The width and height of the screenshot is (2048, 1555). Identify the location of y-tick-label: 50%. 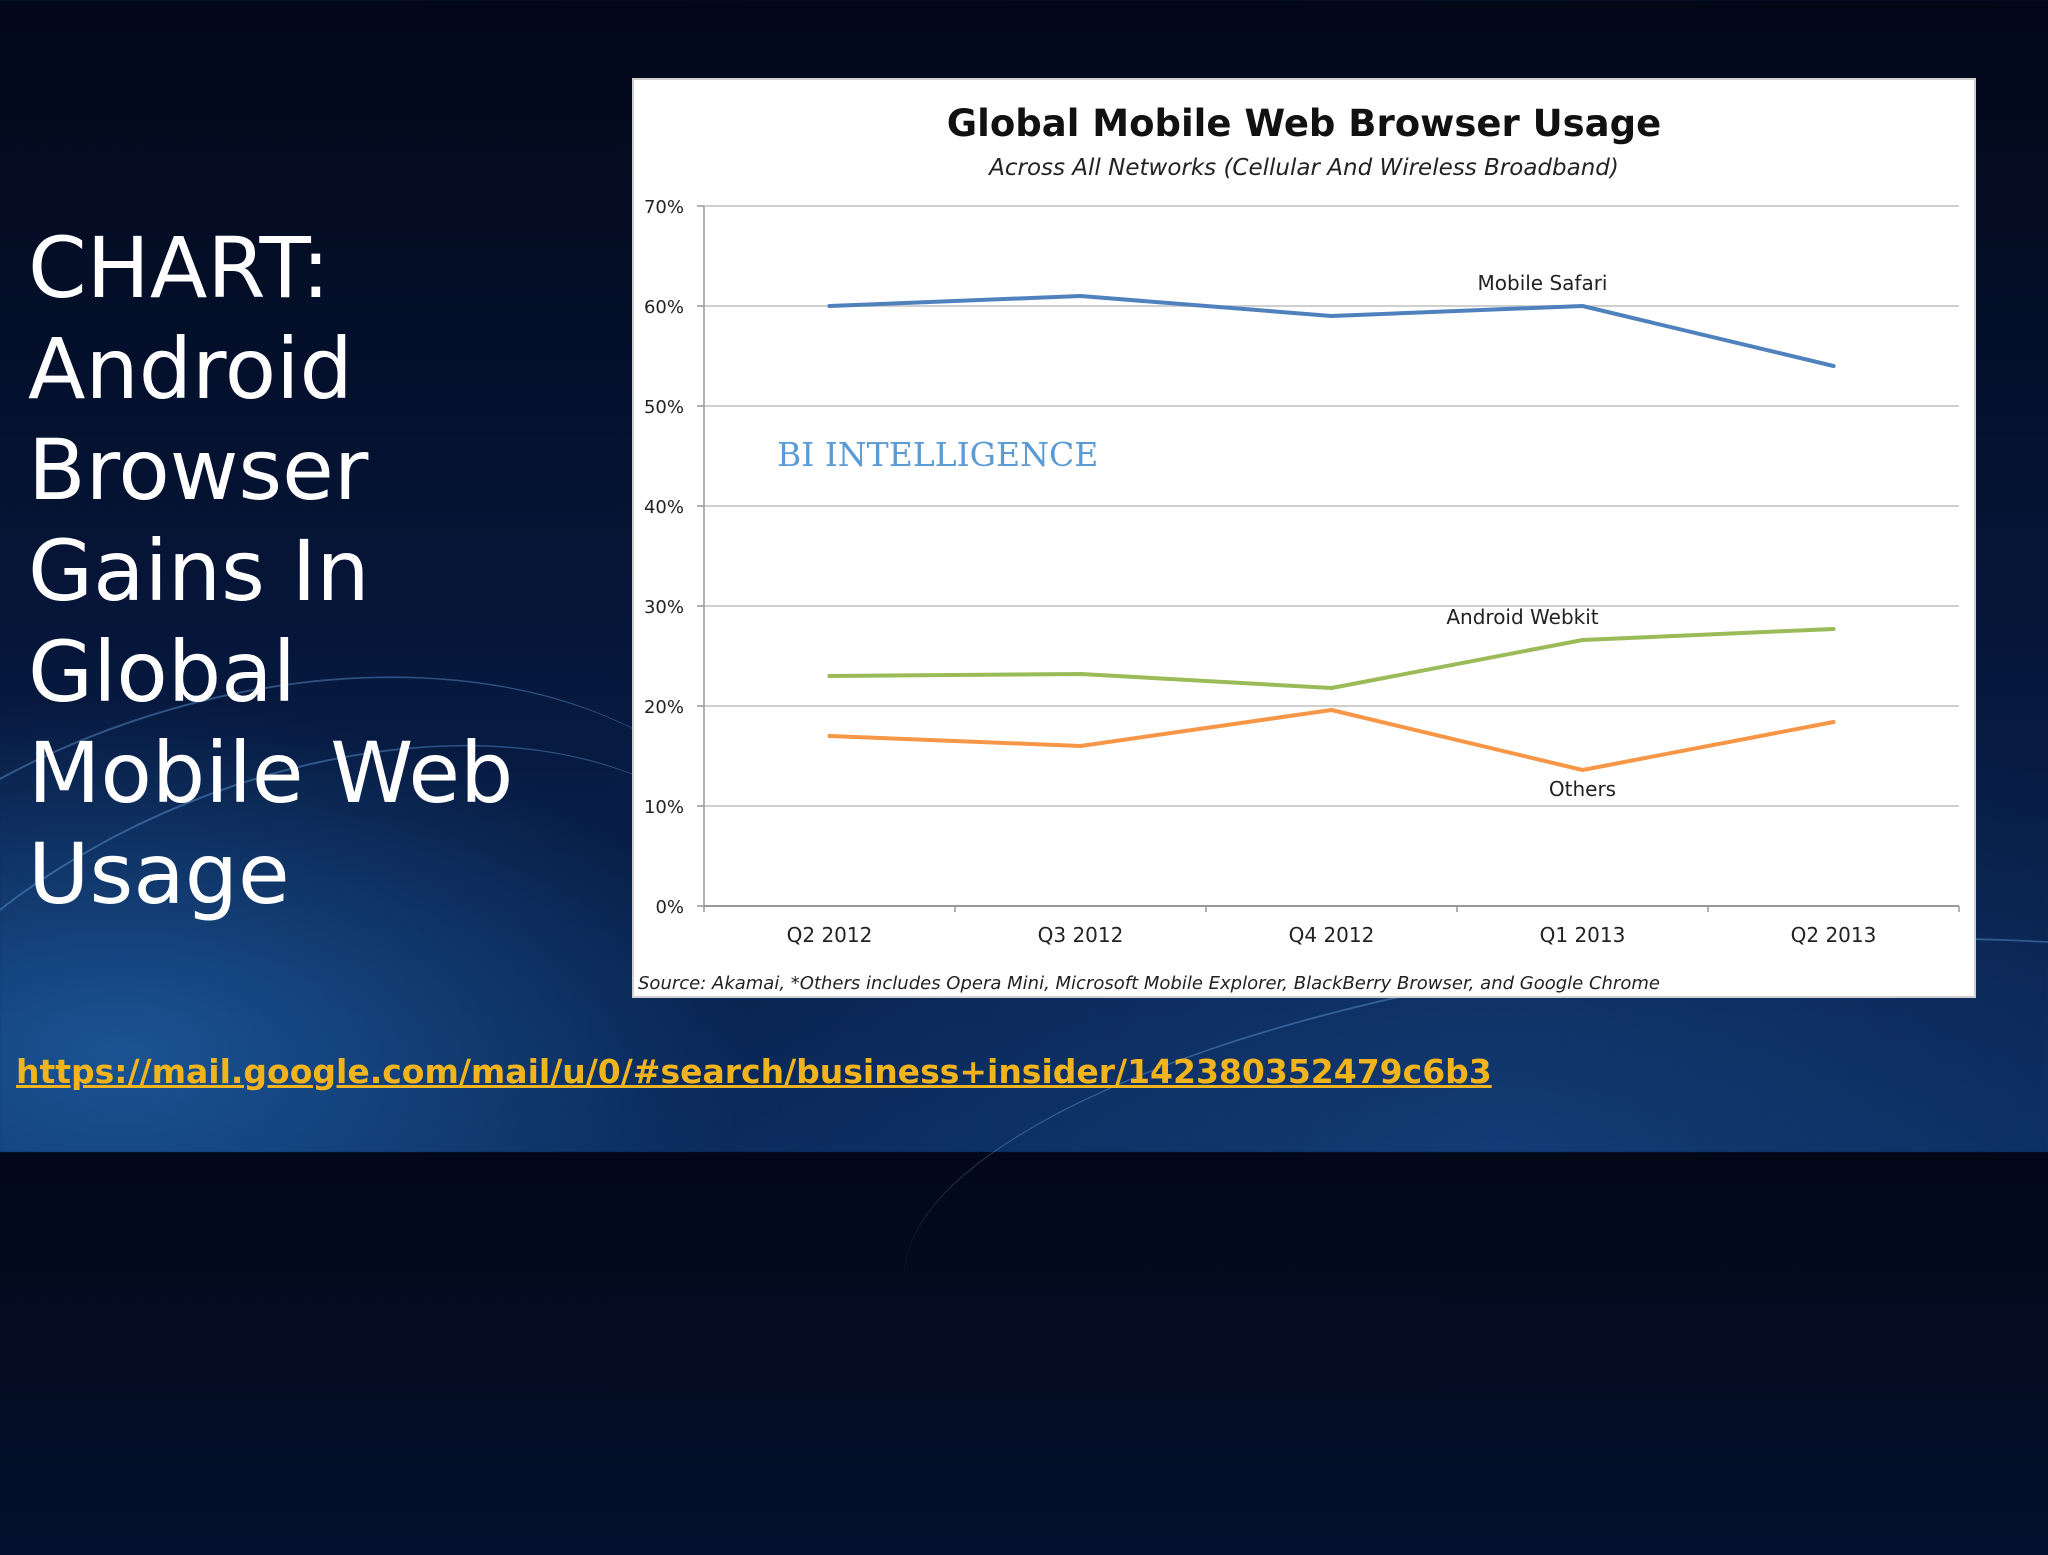
(664, 407).